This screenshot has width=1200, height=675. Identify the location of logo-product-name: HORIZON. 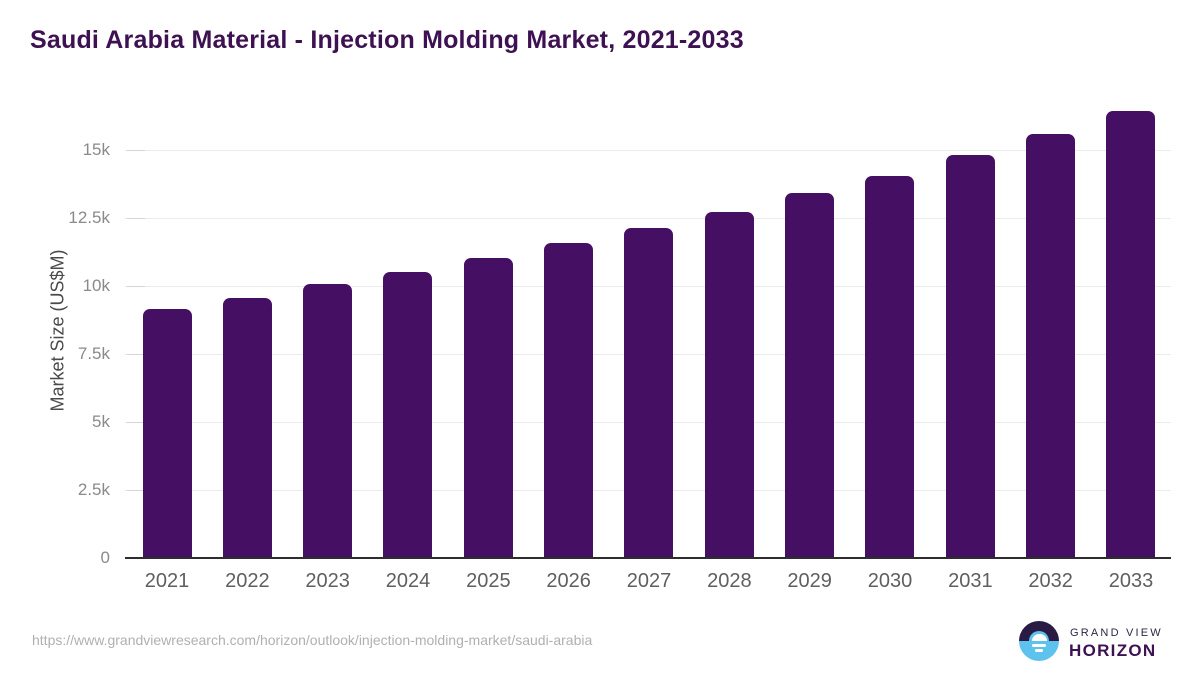
(1113, 650).